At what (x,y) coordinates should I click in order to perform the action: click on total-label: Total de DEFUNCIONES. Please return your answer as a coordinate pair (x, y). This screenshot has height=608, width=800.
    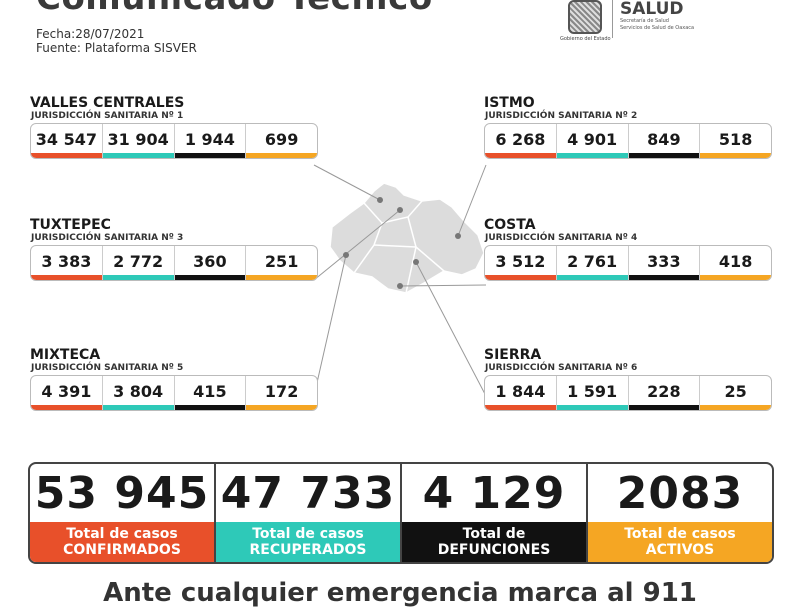
    Looking at the image, I should click on (494, 542).